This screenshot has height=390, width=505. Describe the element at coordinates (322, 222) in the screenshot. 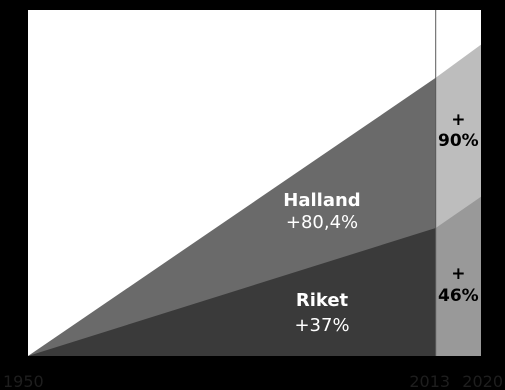

I see `halland-value-label: +80,4%` at that location.